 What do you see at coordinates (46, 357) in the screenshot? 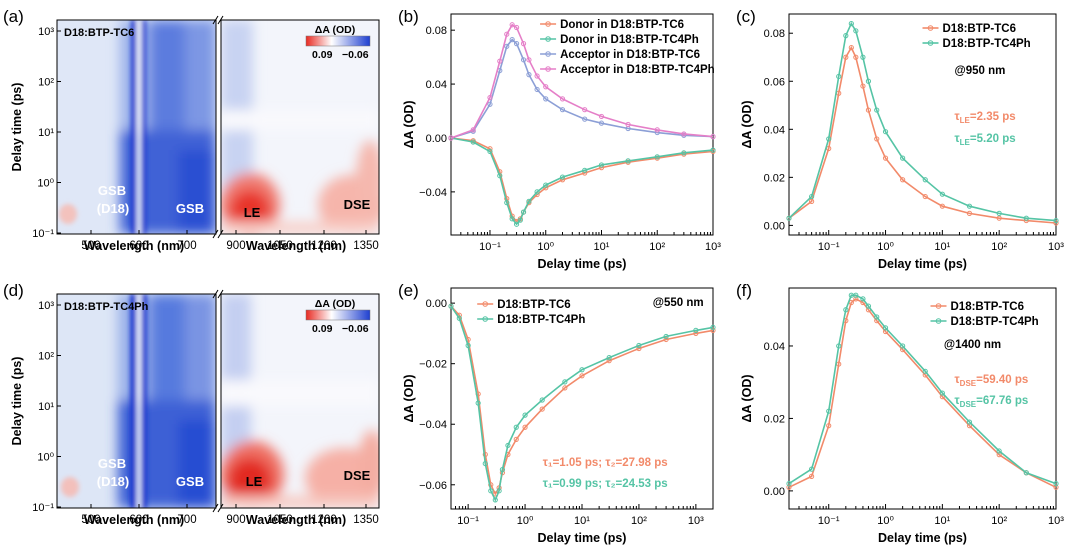
I see `y-tick-label: 10²` at bounding box center [46, 357].